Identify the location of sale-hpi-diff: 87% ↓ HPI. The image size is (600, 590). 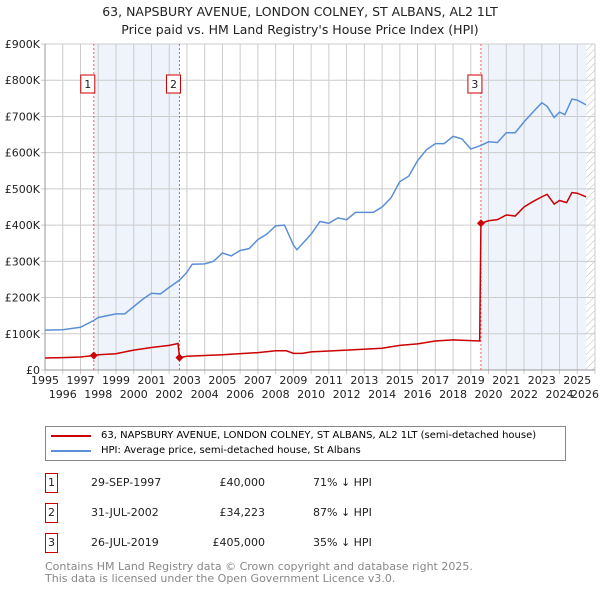
(342, 512).